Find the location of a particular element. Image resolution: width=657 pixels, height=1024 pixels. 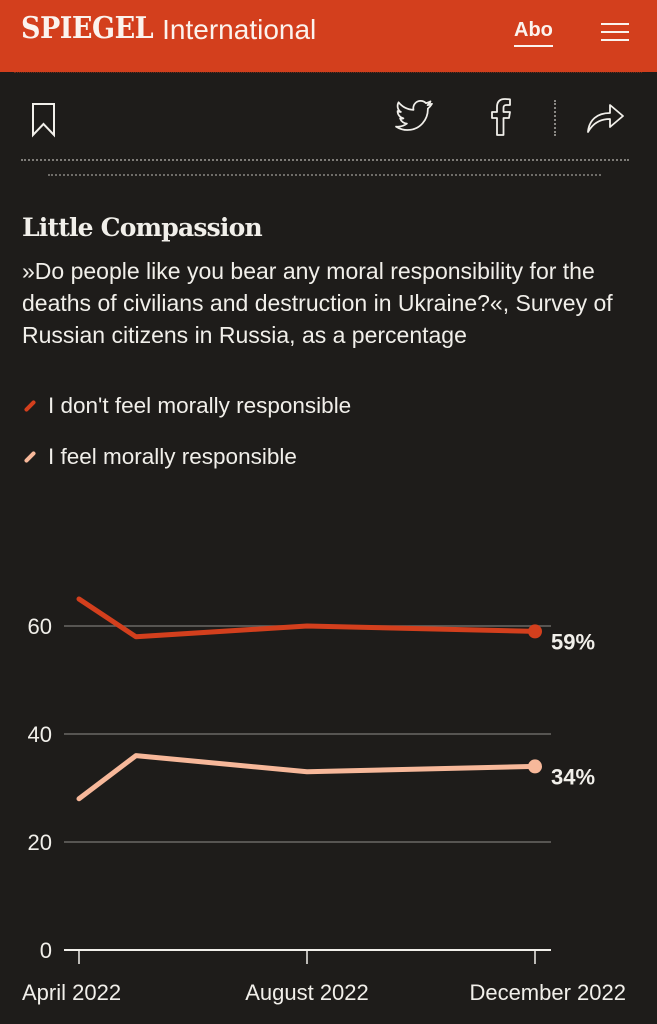

y-tick-label-40: 40 is located at coordinates (40, 734).